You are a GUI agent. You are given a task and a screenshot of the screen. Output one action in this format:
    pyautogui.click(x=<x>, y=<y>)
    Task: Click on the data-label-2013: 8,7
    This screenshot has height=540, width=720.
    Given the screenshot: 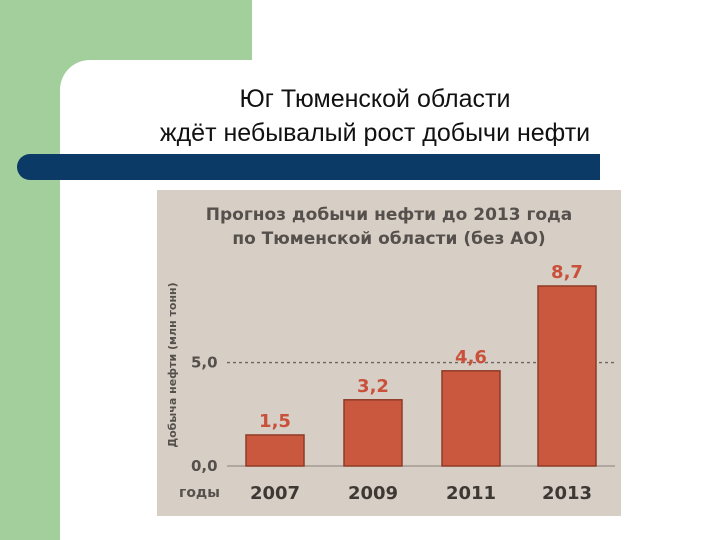 What is the action you would take?
    pyautogui.click(x=567, y=272)
    